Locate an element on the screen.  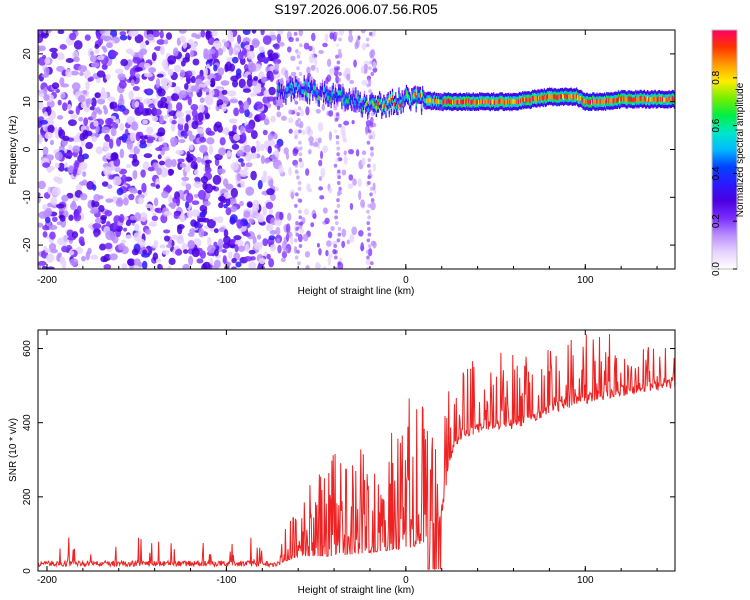
x-tick-label: 0 is located at coordinates (406, 280).